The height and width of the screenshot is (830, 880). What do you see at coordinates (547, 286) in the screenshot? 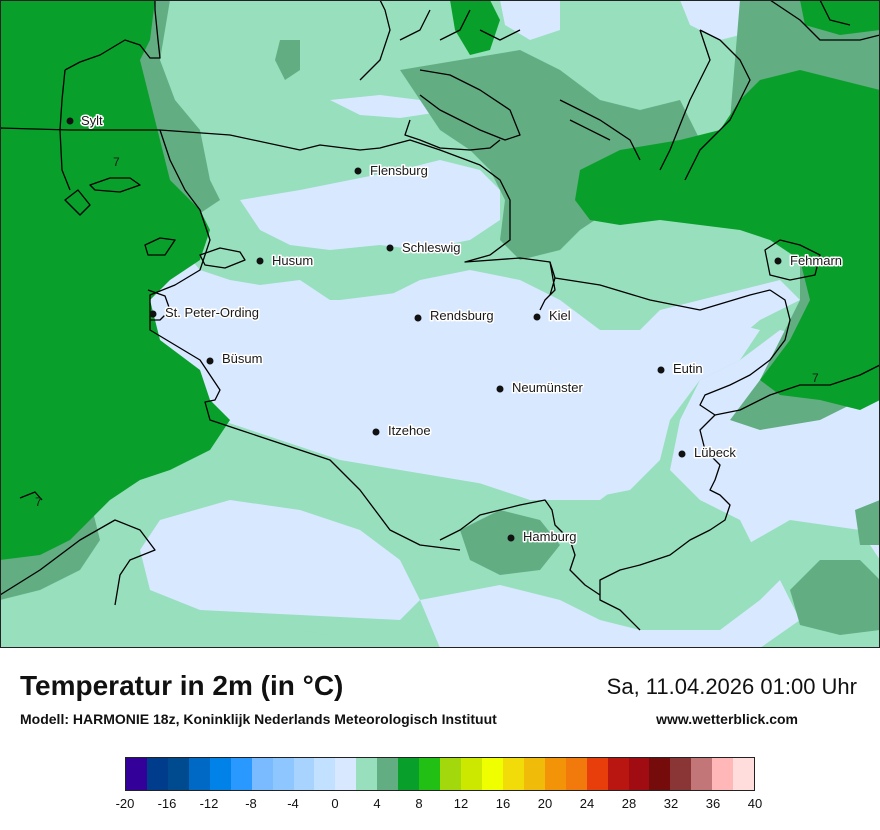
I see `coast-kiel-fjord` at bounding box center [547, 286].